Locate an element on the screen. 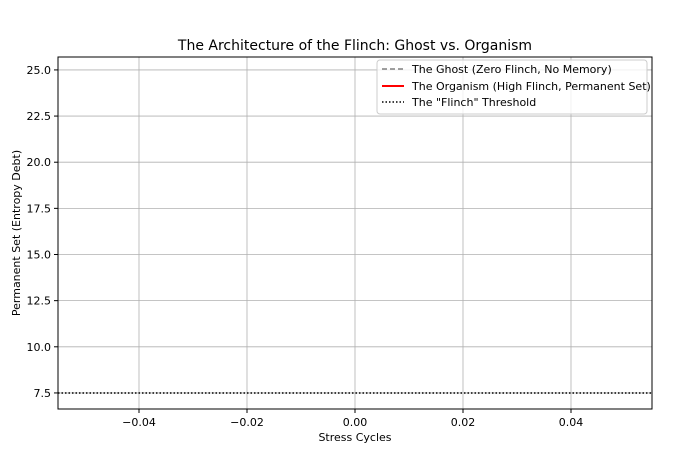 This screenshot has height=464, width=690. x-axis: −0.04 −0.02 0.00 0.02 0.04 is located at coordinates (352, 419).